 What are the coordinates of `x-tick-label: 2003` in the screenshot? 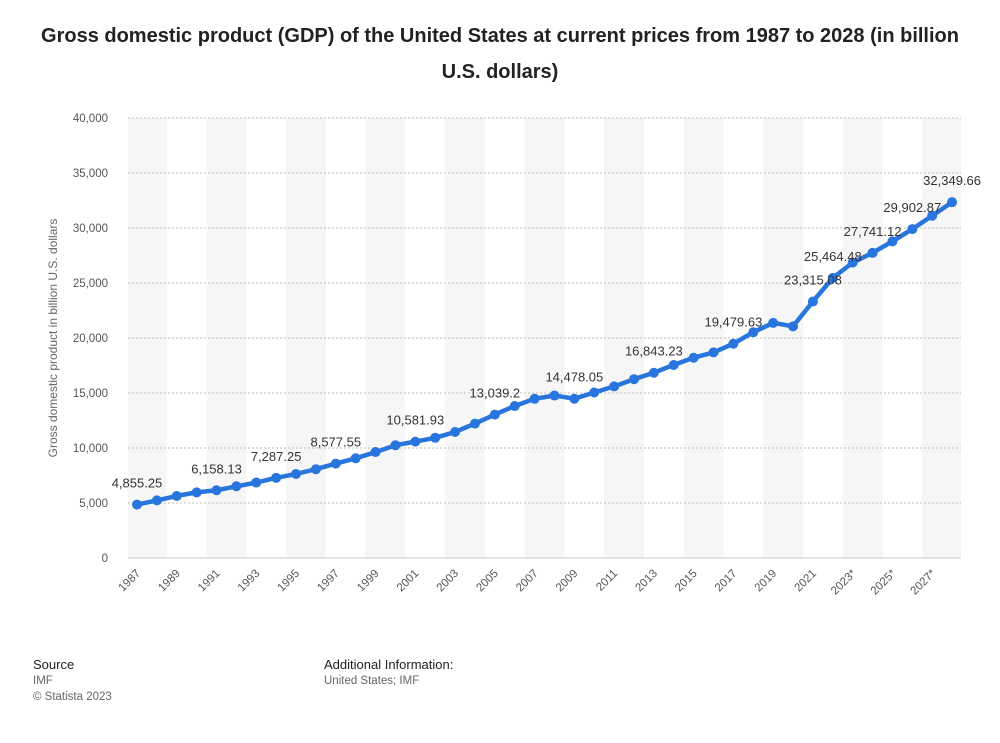 It's located at (448, 581).